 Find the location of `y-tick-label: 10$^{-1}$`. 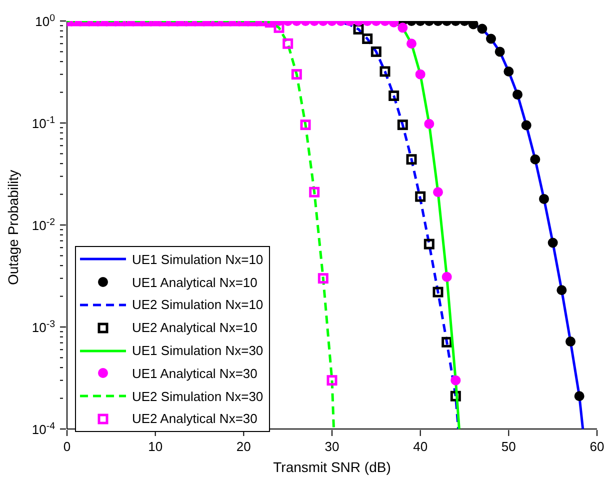

y-tick-label: 10$^{-1}$ is located at coordinates (43, 122).